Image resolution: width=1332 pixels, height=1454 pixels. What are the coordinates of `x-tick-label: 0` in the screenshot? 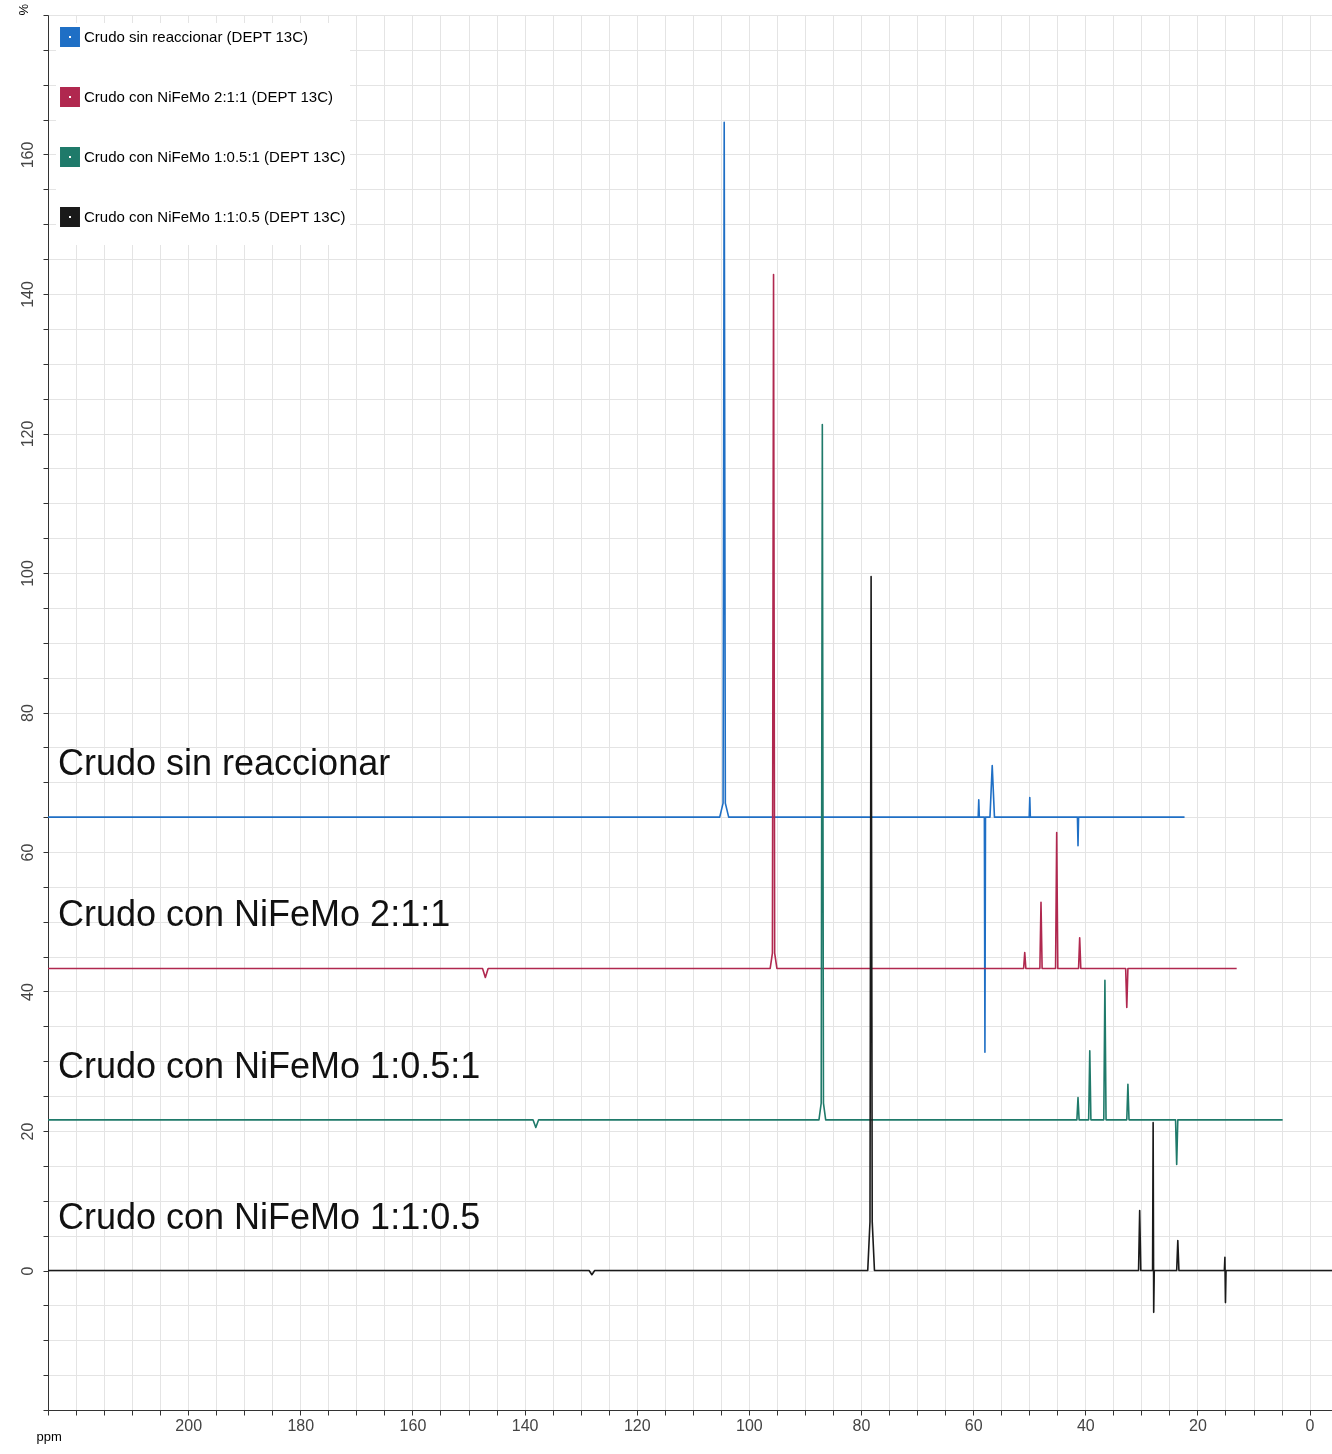 It's located at (1310, 1425).